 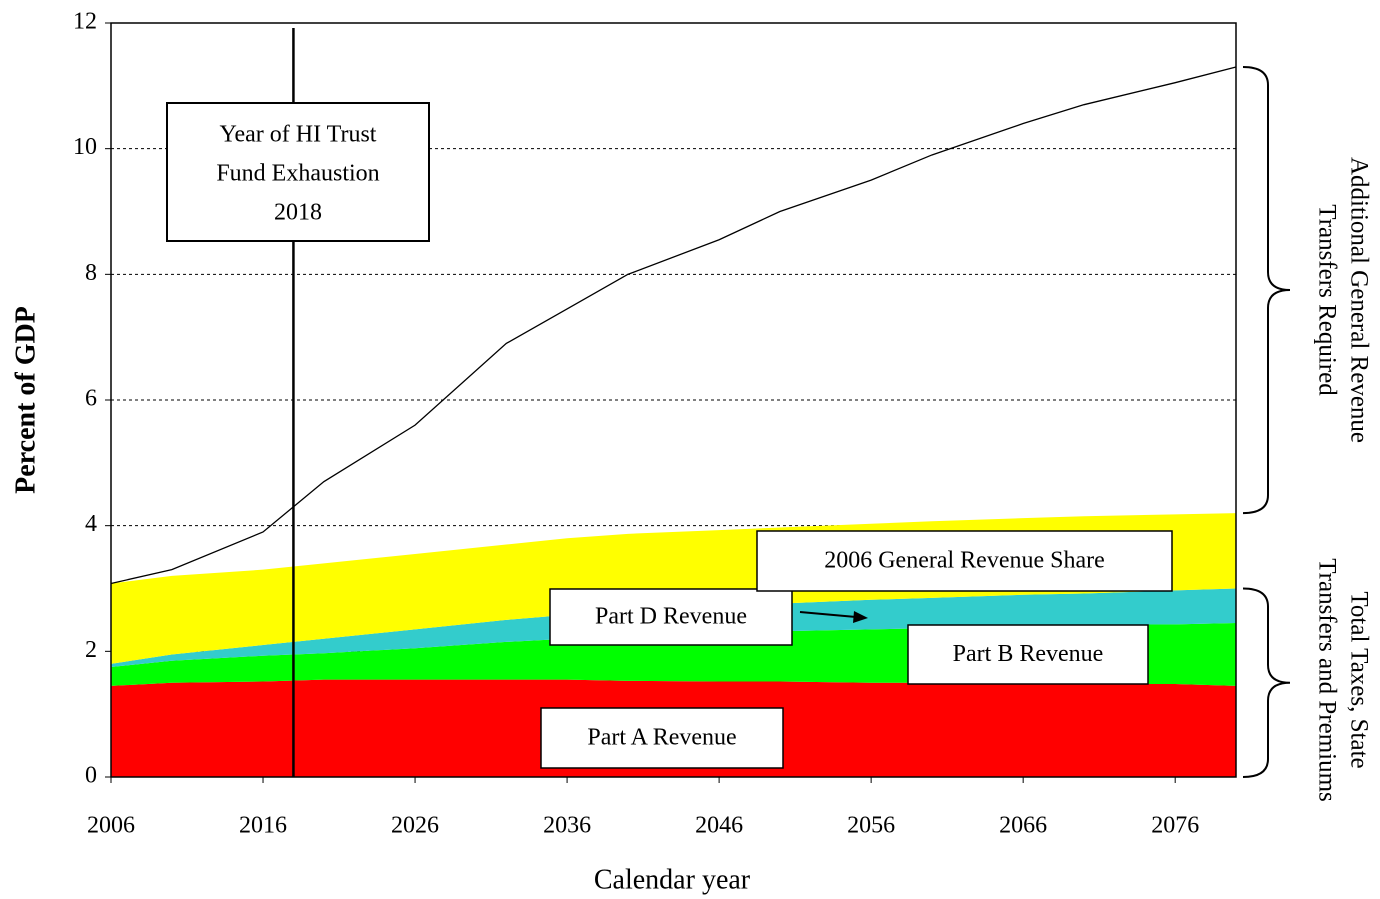 I want to click on annotation-text: Fund Exhaustion, so click(x=297, y=174).